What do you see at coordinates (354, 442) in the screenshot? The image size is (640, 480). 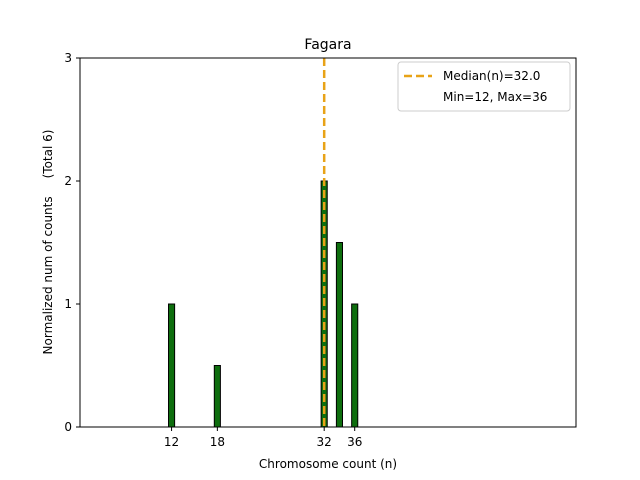 I see `x-tick-label-36: 36` at bounding box center [354, 442].